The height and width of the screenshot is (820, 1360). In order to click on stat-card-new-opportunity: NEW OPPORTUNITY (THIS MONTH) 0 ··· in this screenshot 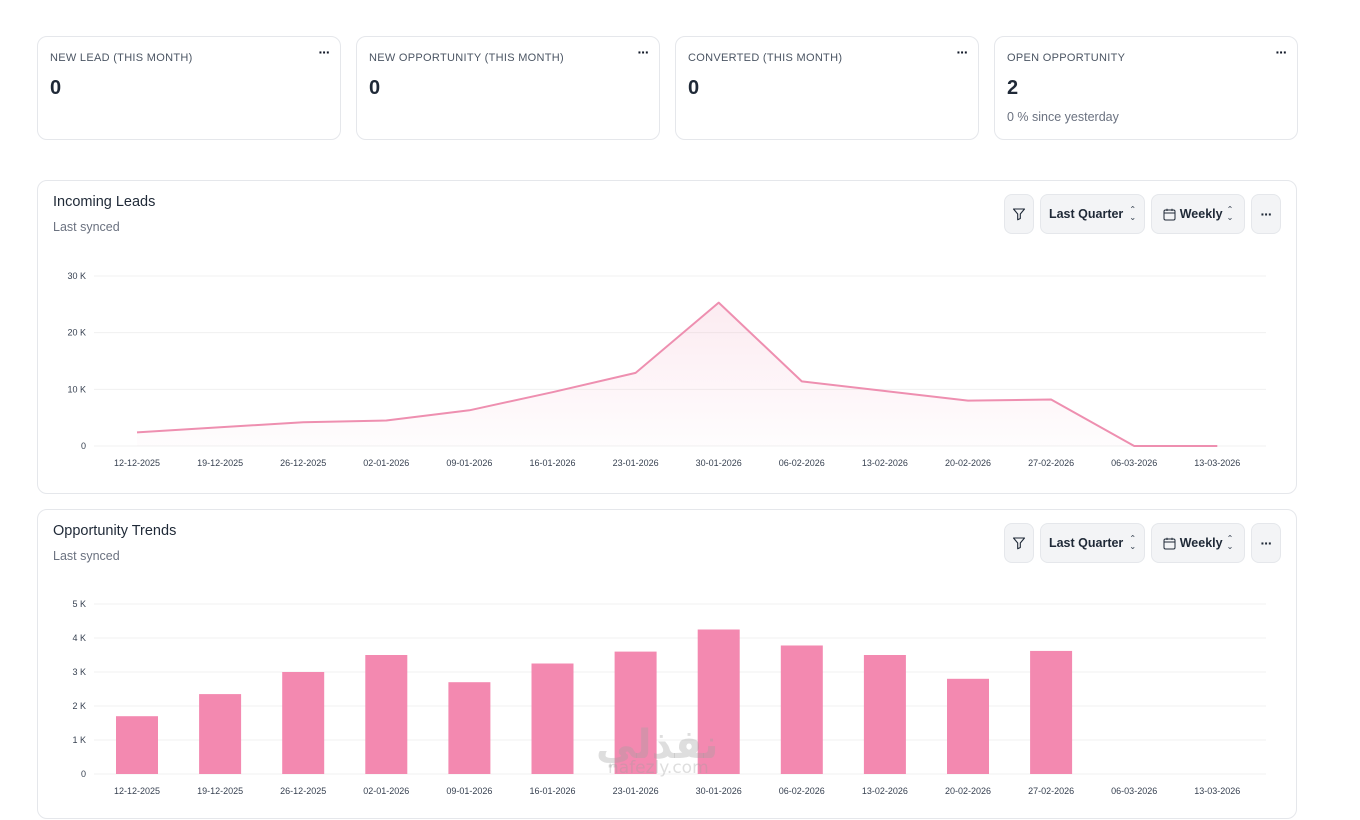, I will do `click(508, 88)`.